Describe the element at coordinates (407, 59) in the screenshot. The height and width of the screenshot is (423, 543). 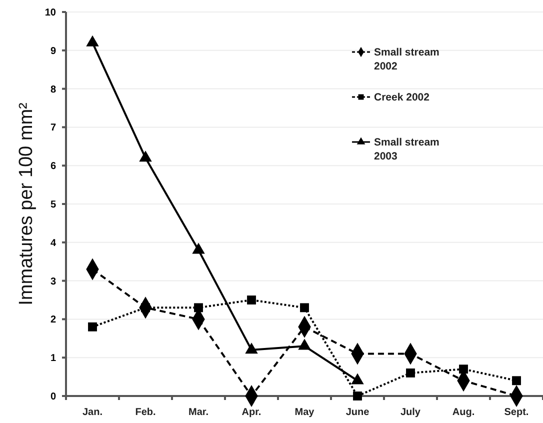
I see `legend-label: Small stream 2002` at that location.